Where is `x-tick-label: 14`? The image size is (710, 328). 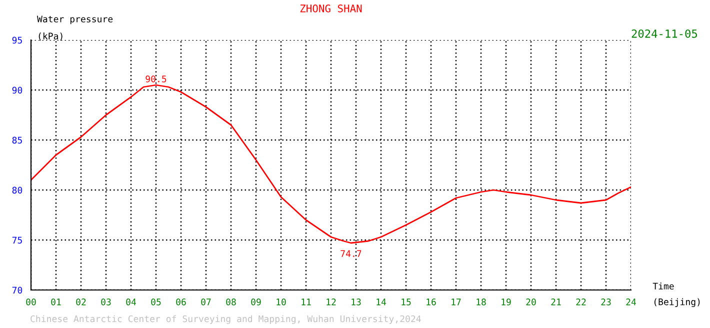
x-tick-label: 14 is located at coordinates (381, 302).